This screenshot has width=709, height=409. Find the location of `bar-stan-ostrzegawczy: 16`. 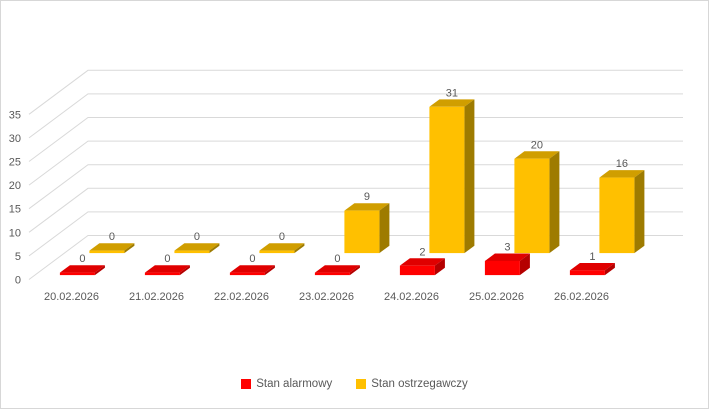

bar-stan-ostrzegawczy: 16 is located at coordinates (622, 206).